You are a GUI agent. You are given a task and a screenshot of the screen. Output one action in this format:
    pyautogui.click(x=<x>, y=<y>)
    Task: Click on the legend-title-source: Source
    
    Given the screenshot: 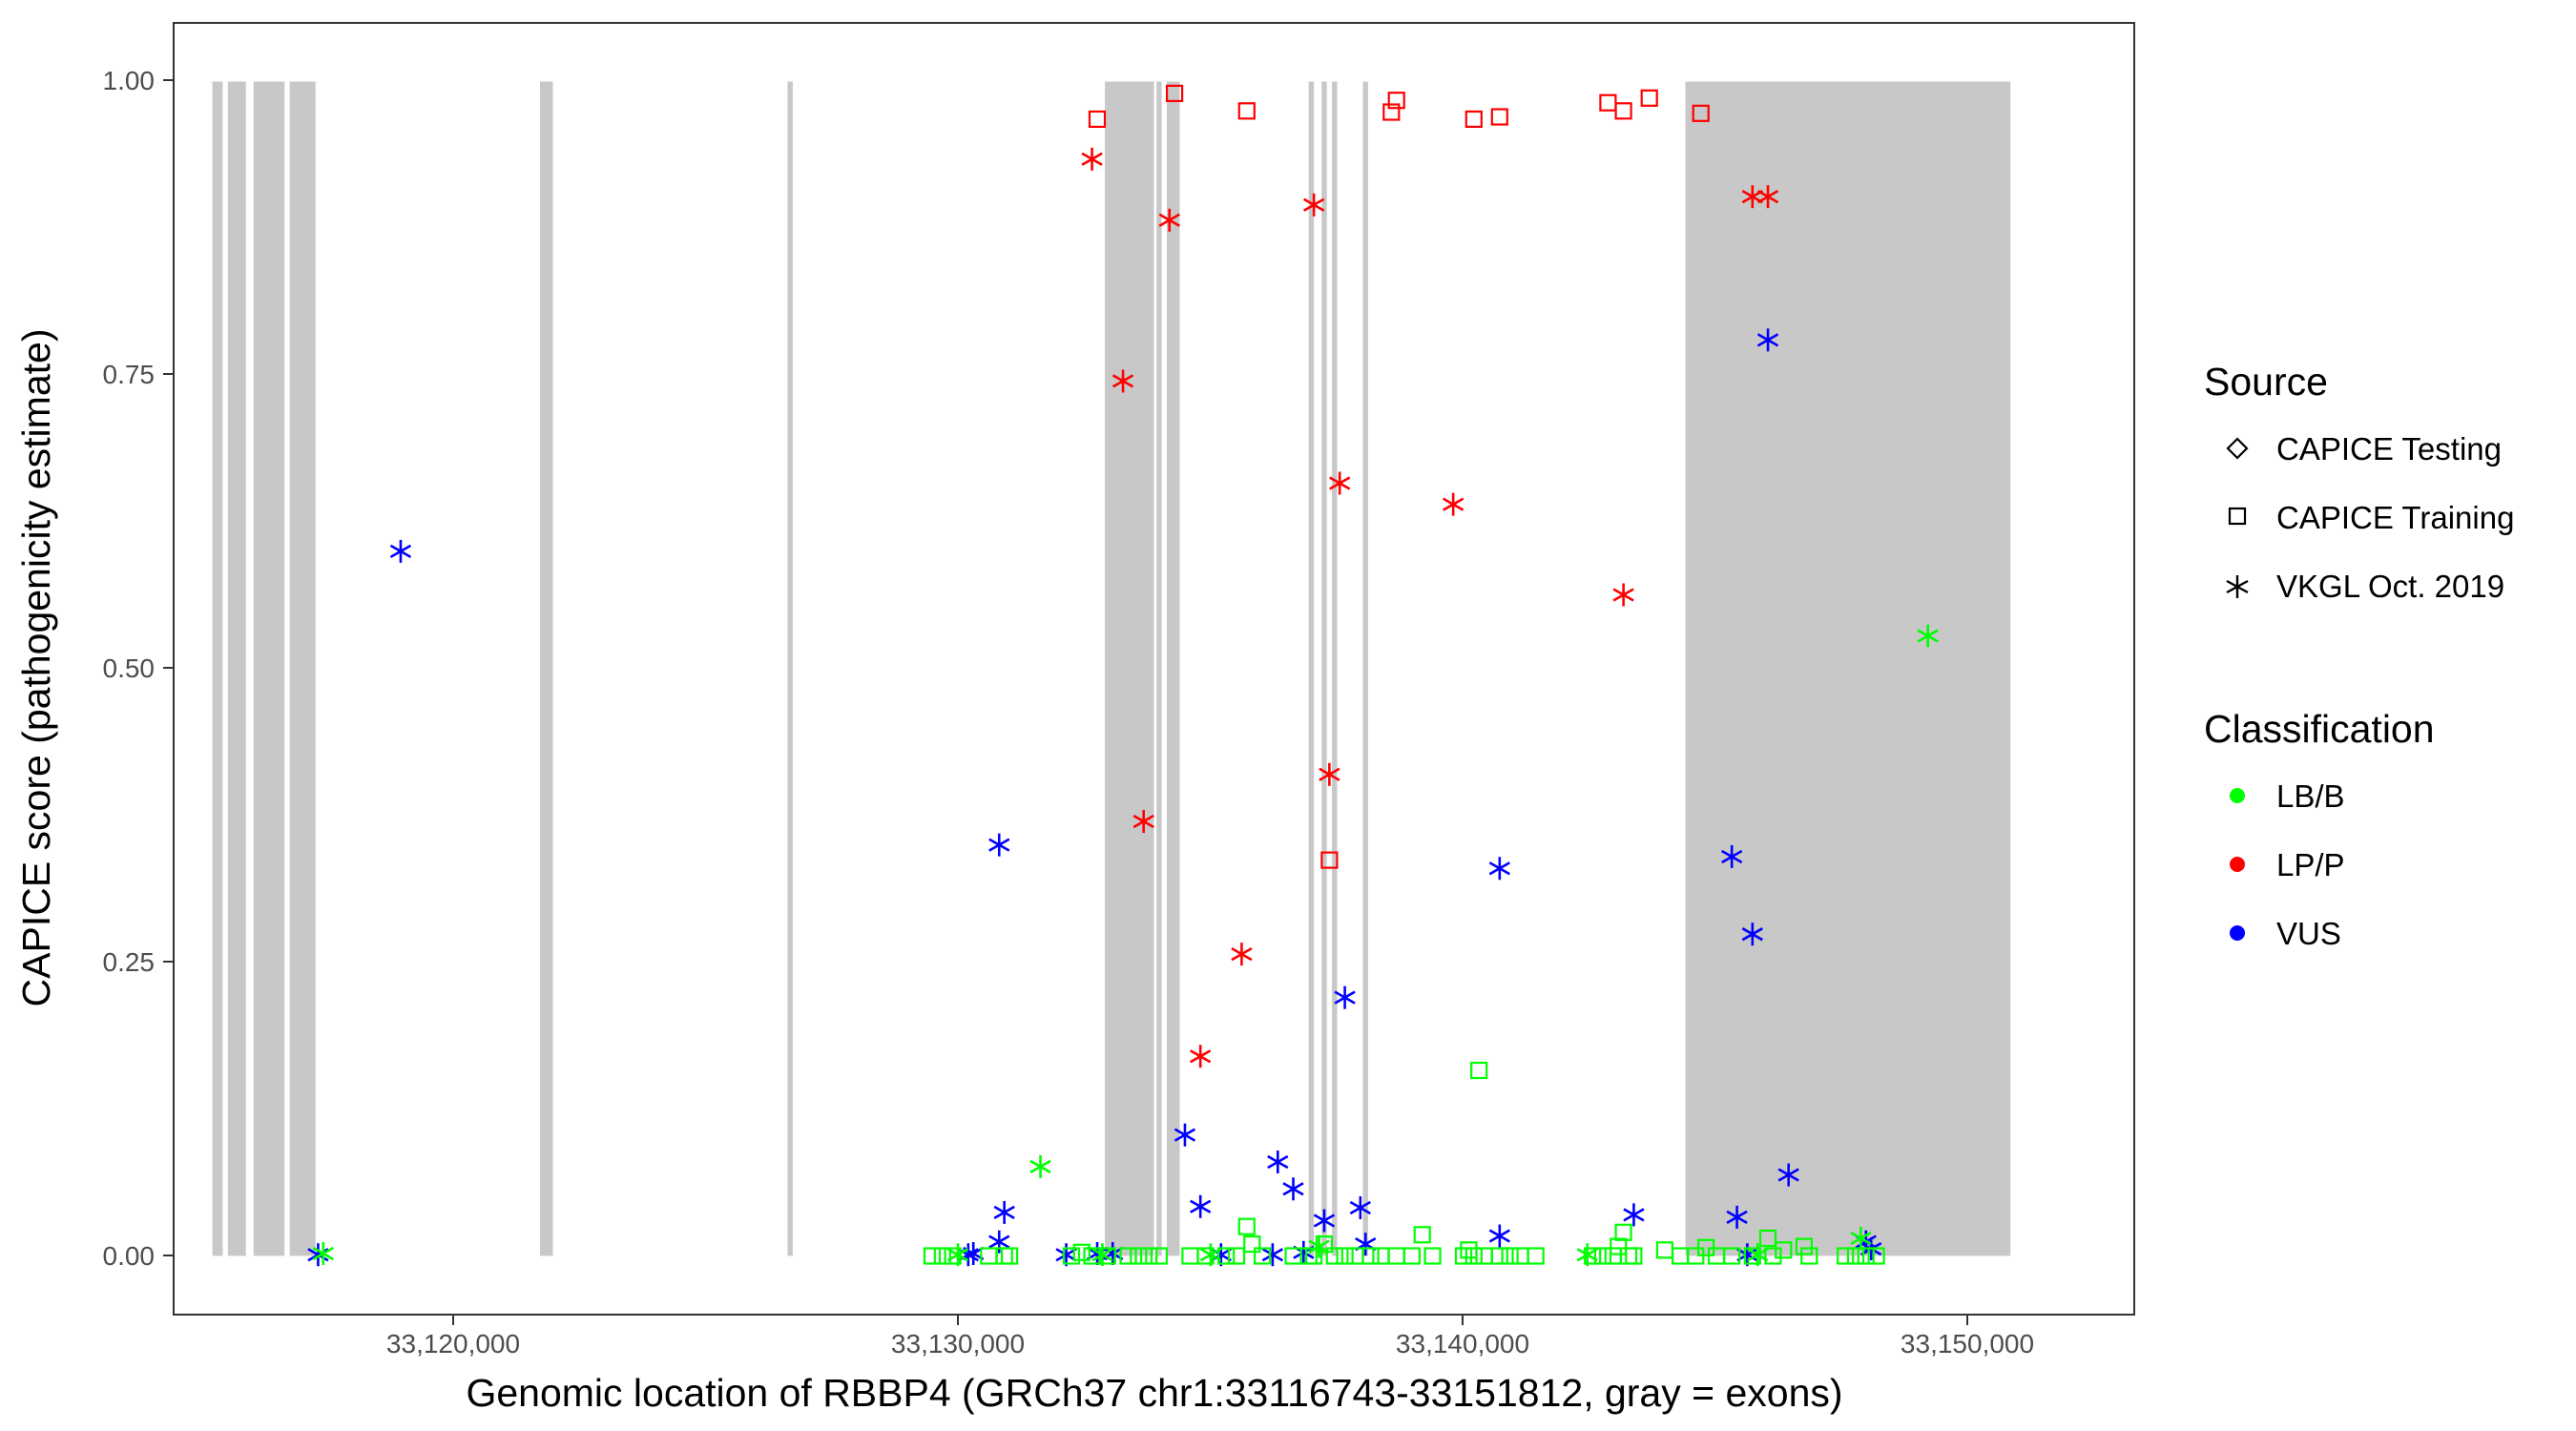 What is the action you would take?
    pyautogui.click(x=2266, y=382)
    